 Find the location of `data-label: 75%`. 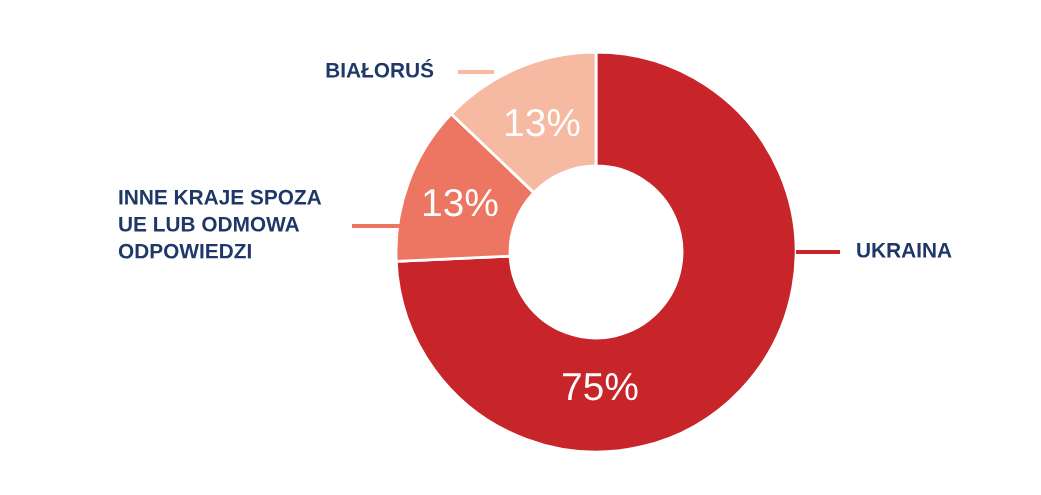

data-label: 75% is located at coordinates (600, 387).